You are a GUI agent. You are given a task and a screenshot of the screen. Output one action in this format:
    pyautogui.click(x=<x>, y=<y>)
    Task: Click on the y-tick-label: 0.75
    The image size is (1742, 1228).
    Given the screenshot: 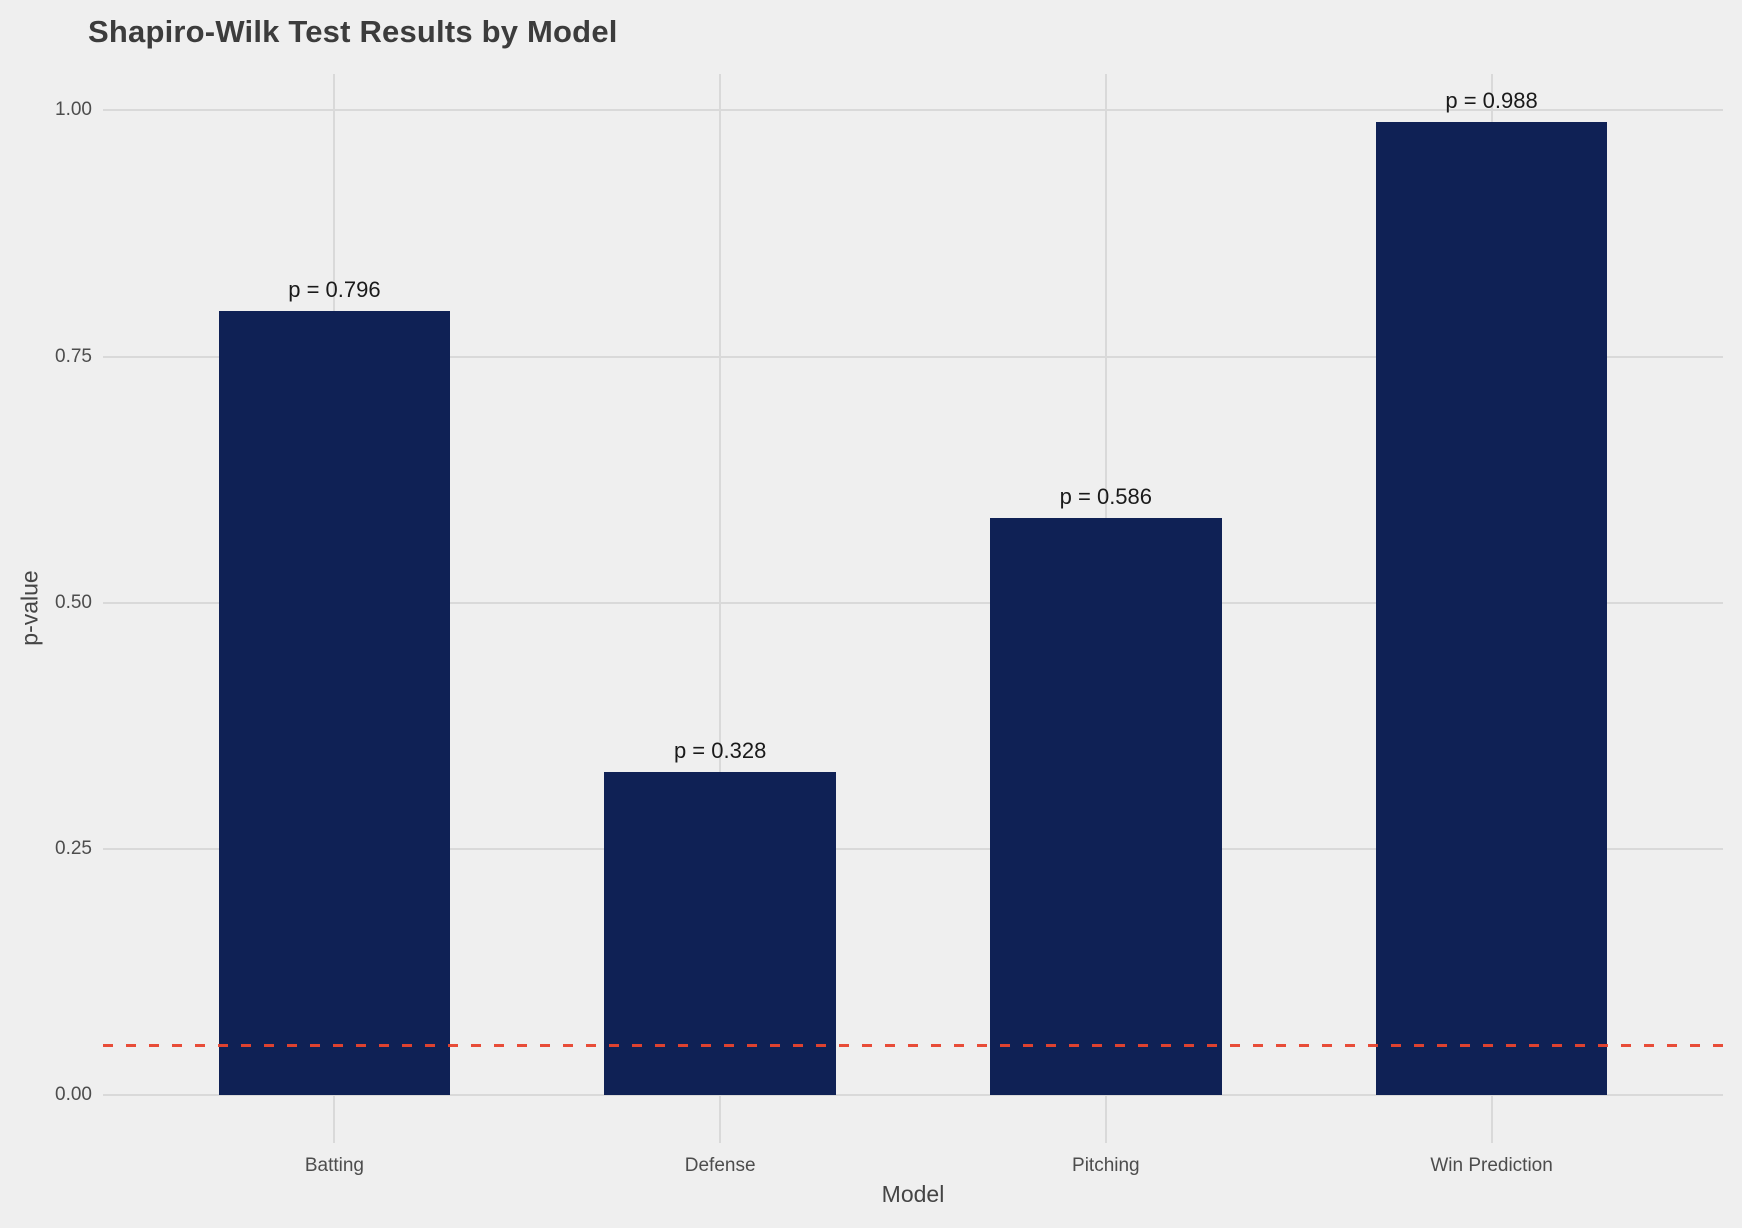 What is the action you would take?
    pyautogui.click(x=73, y=356)
    